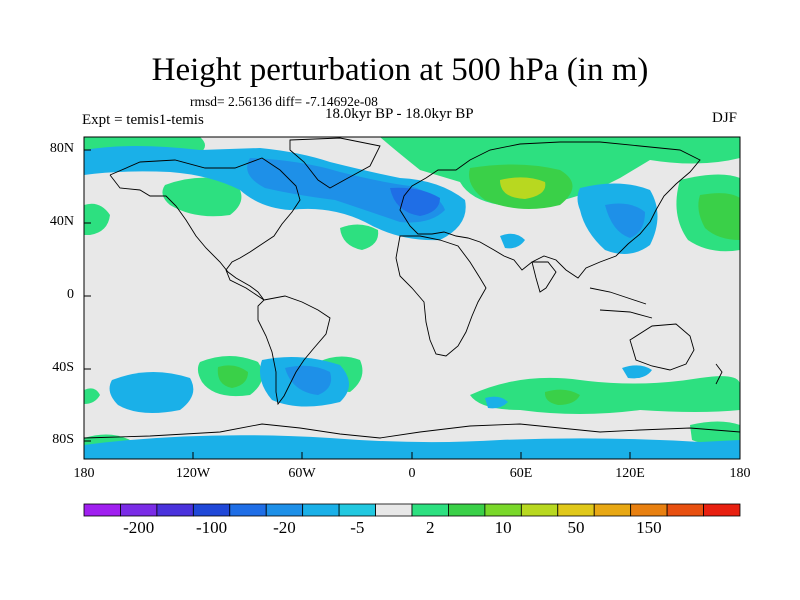 The image size is (800, 600). I want to click on rmsd-stats: rmsd= 2.56136 diff= -7.14692e-08, so click(284, 101).